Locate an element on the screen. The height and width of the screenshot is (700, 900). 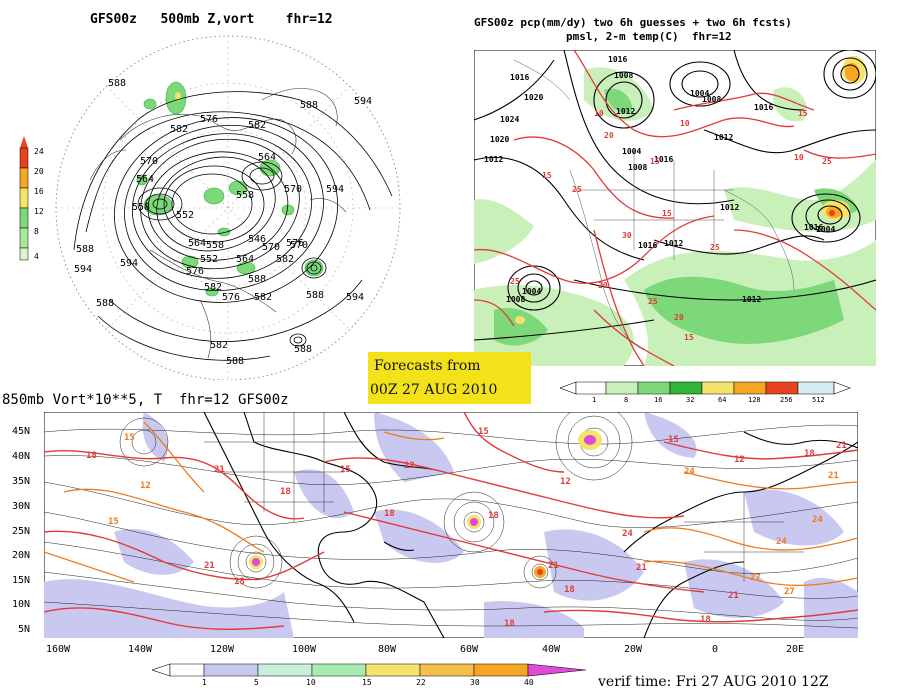
svg-text: 1024 is located at coordinates (509, 119).